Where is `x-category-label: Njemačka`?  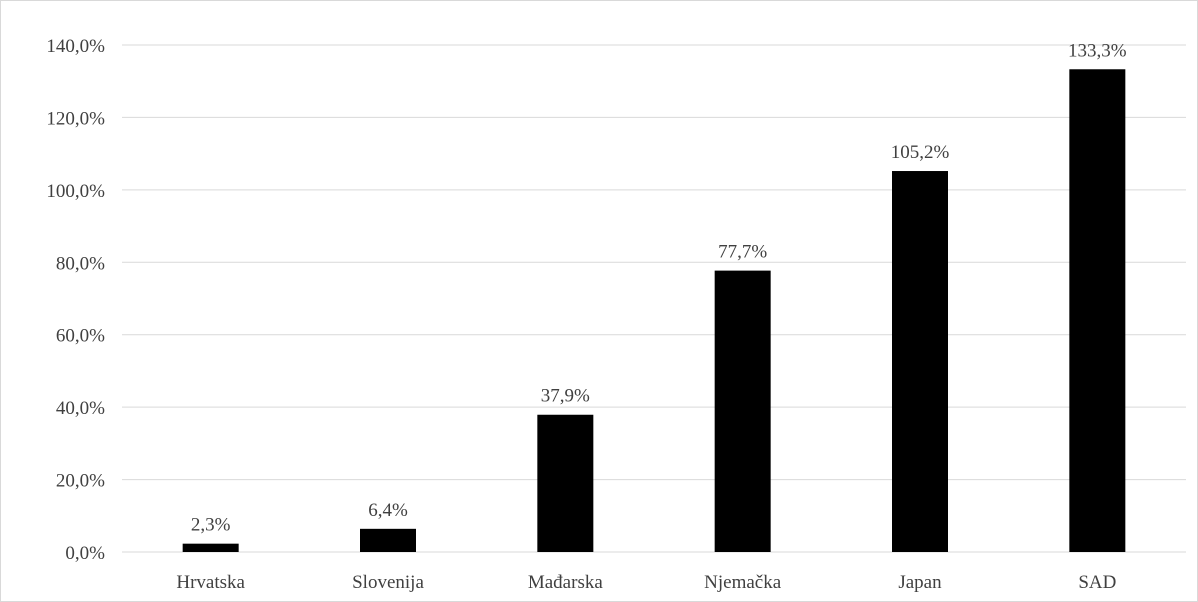 x-category-label: Njemačka is located at coordinates (743, 582).